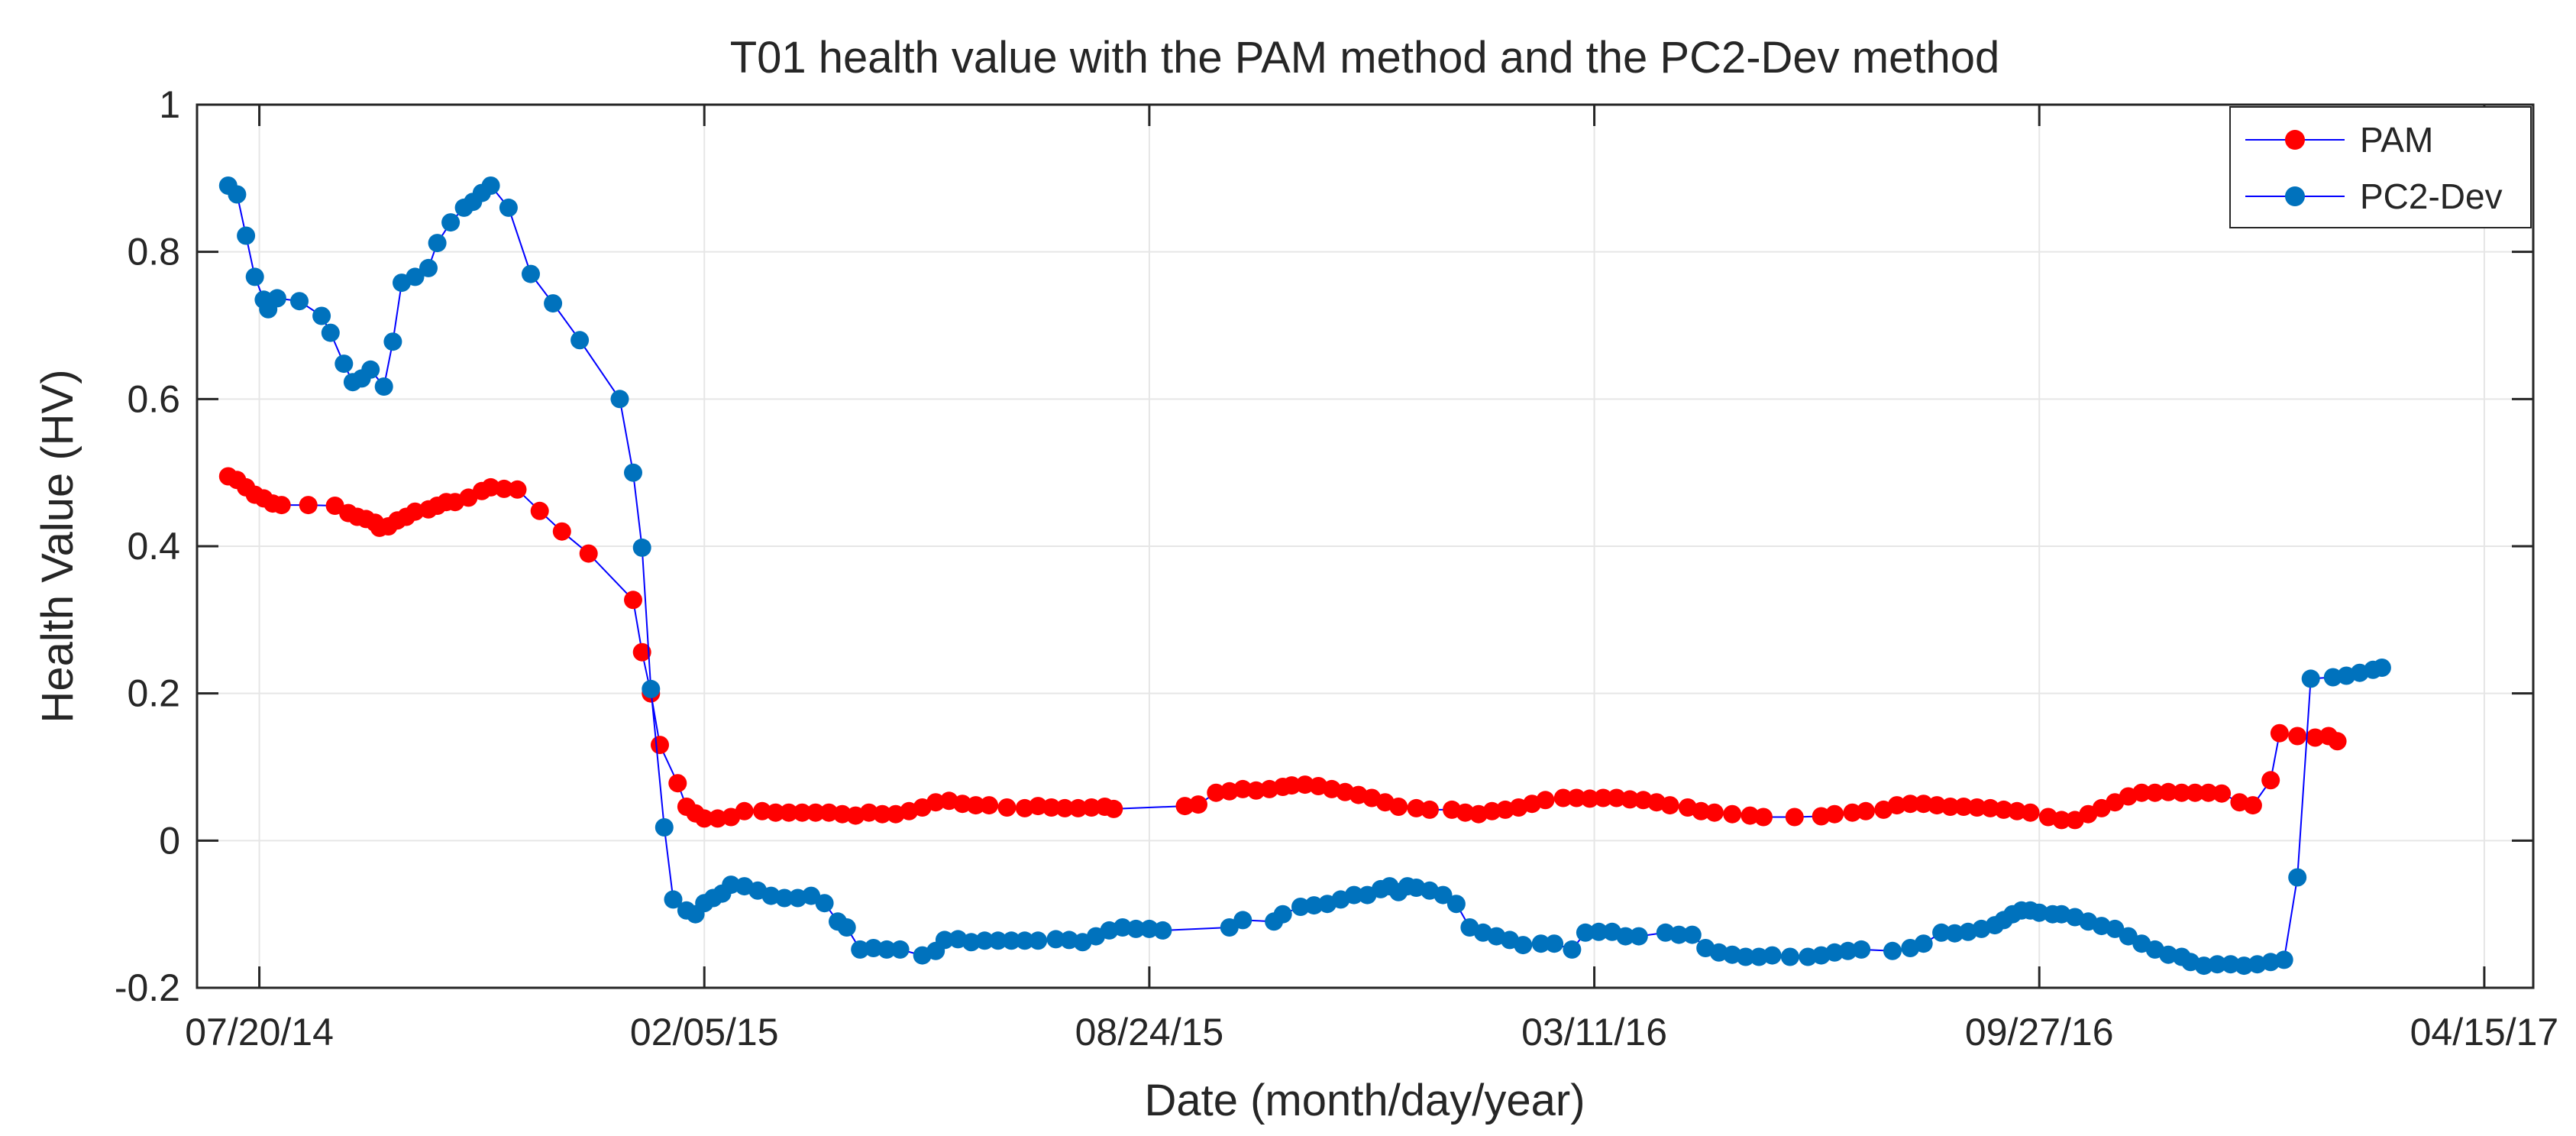  I want to click on legend-label-pam: PAM, so click(2396, 140).